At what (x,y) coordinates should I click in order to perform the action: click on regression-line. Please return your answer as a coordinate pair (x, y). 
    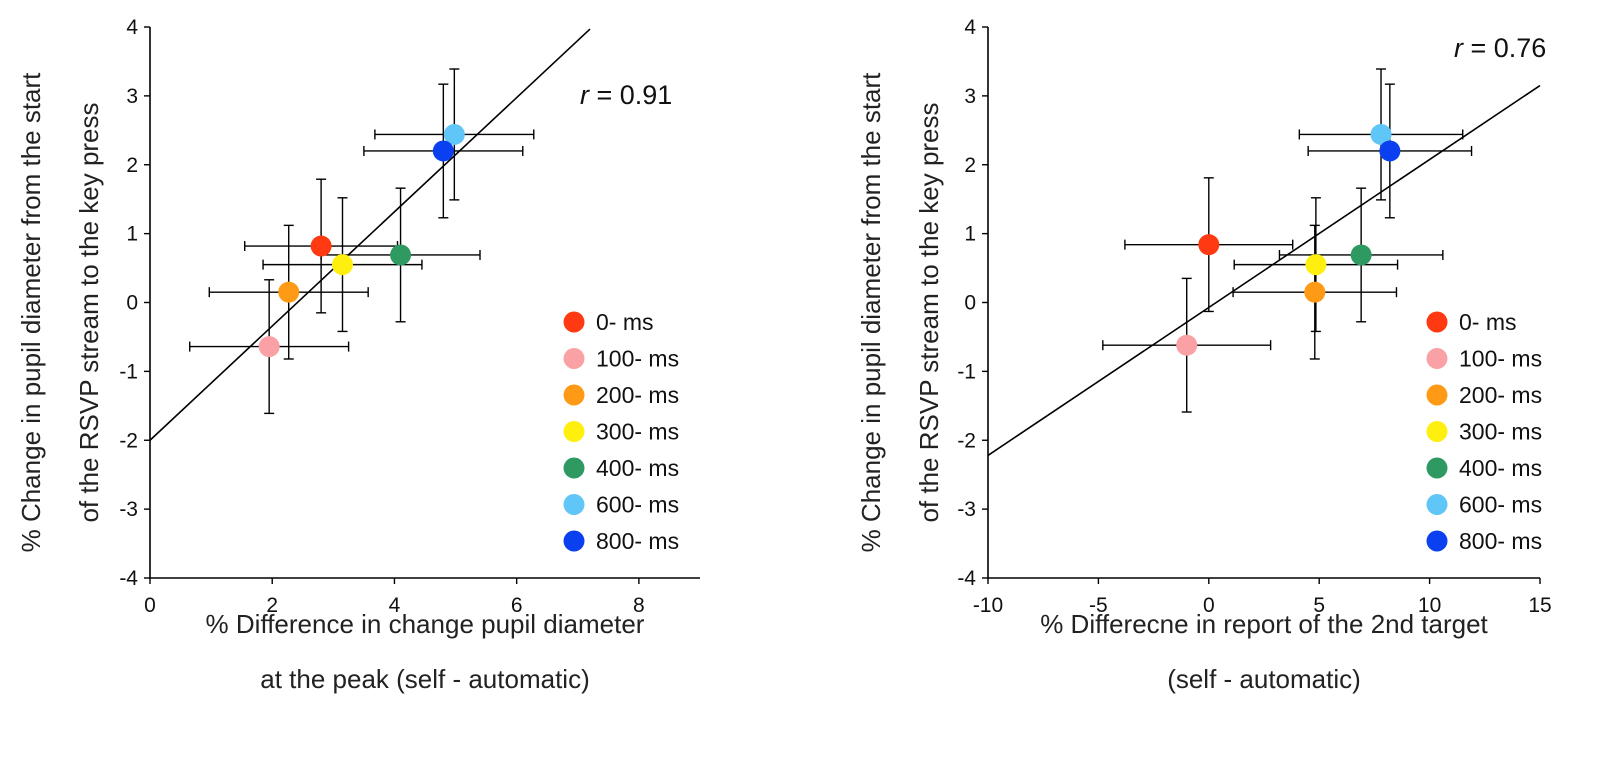
    Looking at the image, I should click on (370, 234).